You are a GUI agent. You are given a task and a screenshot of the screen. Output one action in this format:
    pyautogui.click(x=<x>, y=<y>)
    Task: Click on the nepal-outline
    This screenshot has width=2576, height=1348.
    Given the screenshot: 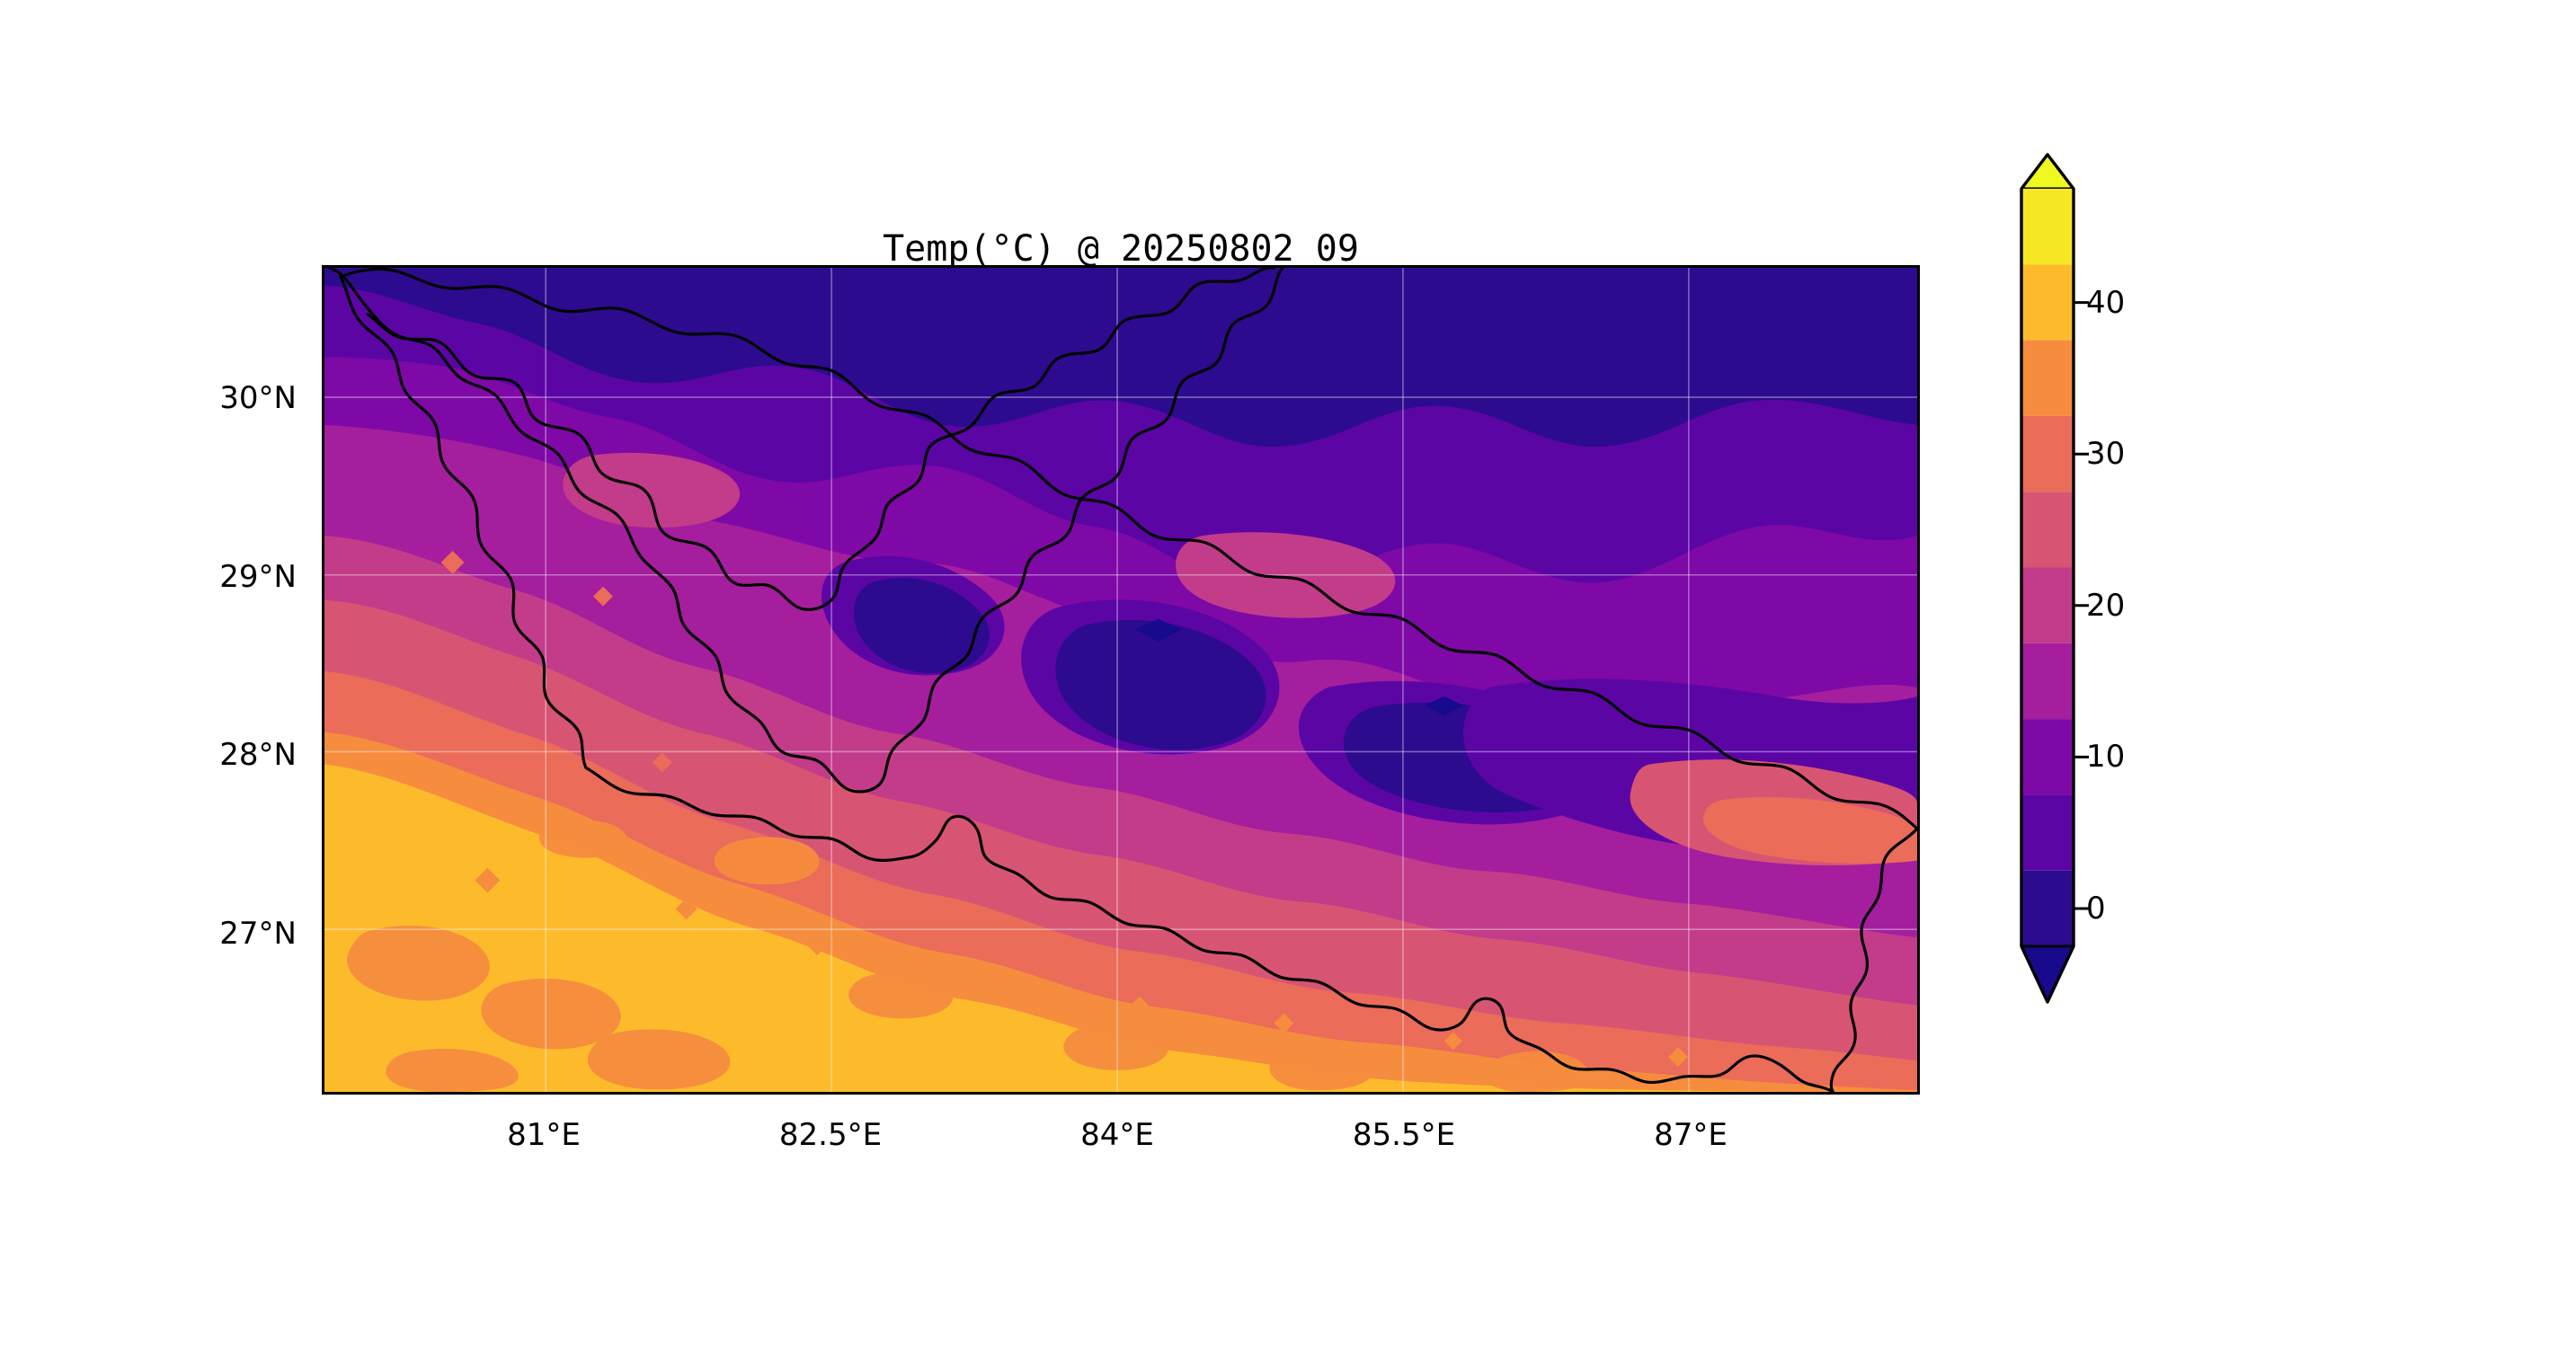 What is the action you would take?
    pyautogui.click(x=805, y=531)
    